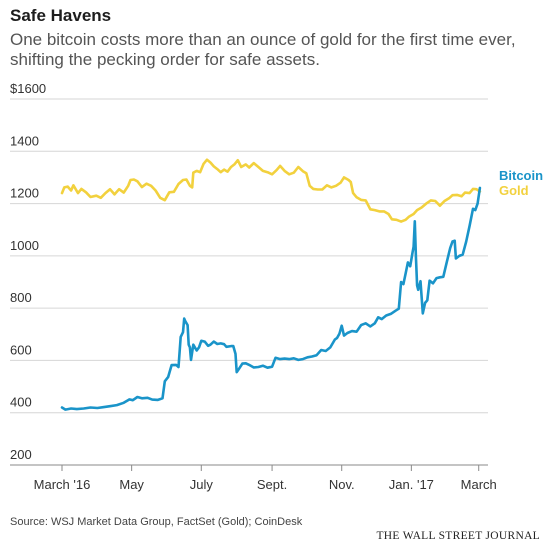 The height and width of the screenshot is (558, 552). What do you see at coordinates (521, 175) in the screenshot?
I see `legend-label-bitcoin: Bitcoin` at bounding box center [521, 175].